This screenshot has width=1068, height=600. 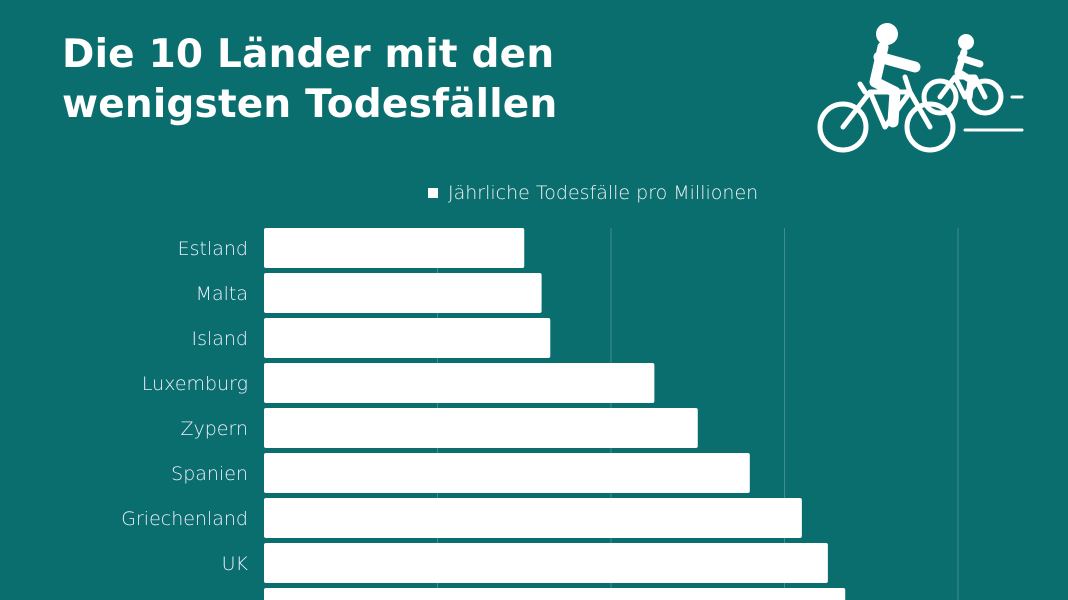 What do you see at coordinates (433, 193) in the screenshot?
I see `legend-swatch` at bounding box center [433, 193].